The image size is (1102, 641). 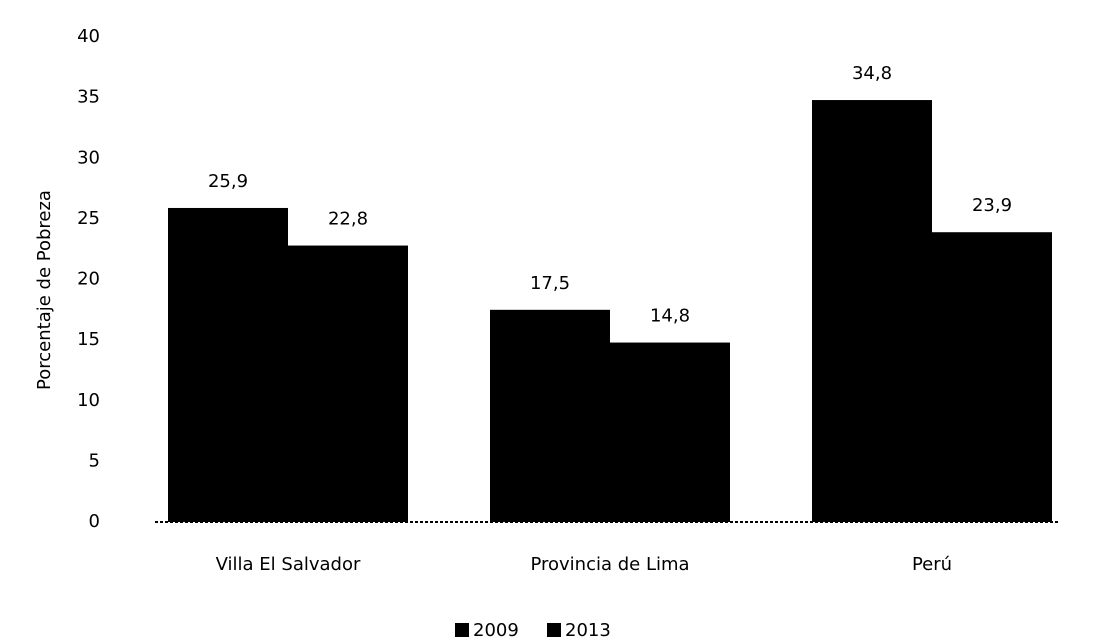 What do you see at coordinates (609, 564) in the screenshot?
I see `x-tick-label: Provincia de Lima` at bounding box center [609, 564].